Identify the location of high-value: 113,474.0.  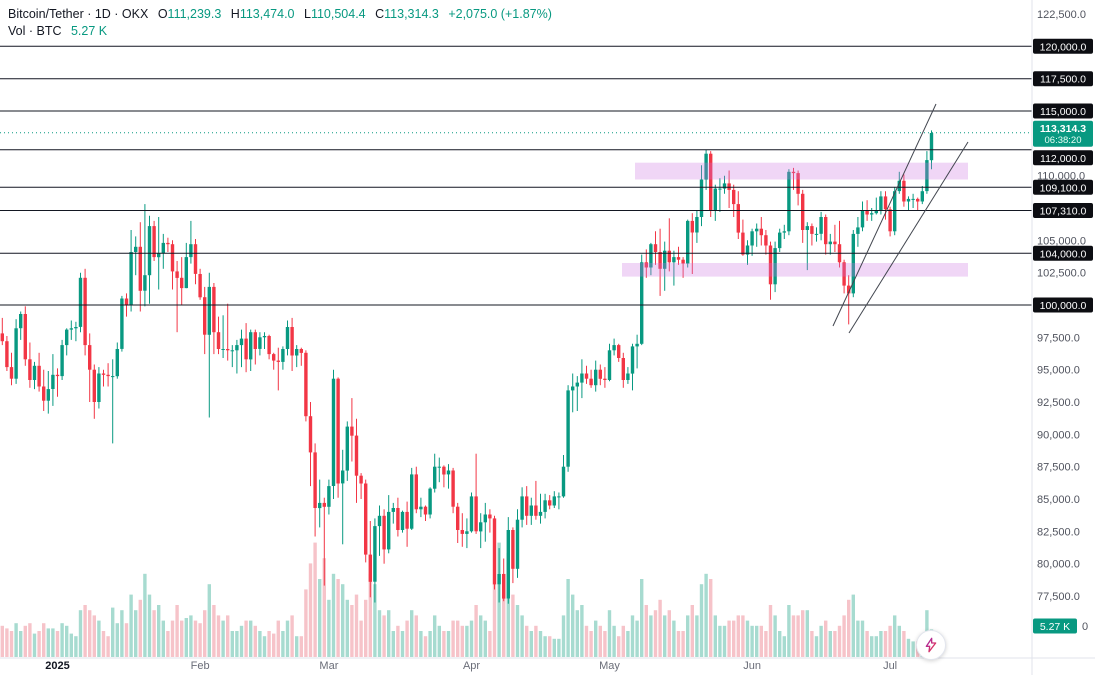
(267, 14).